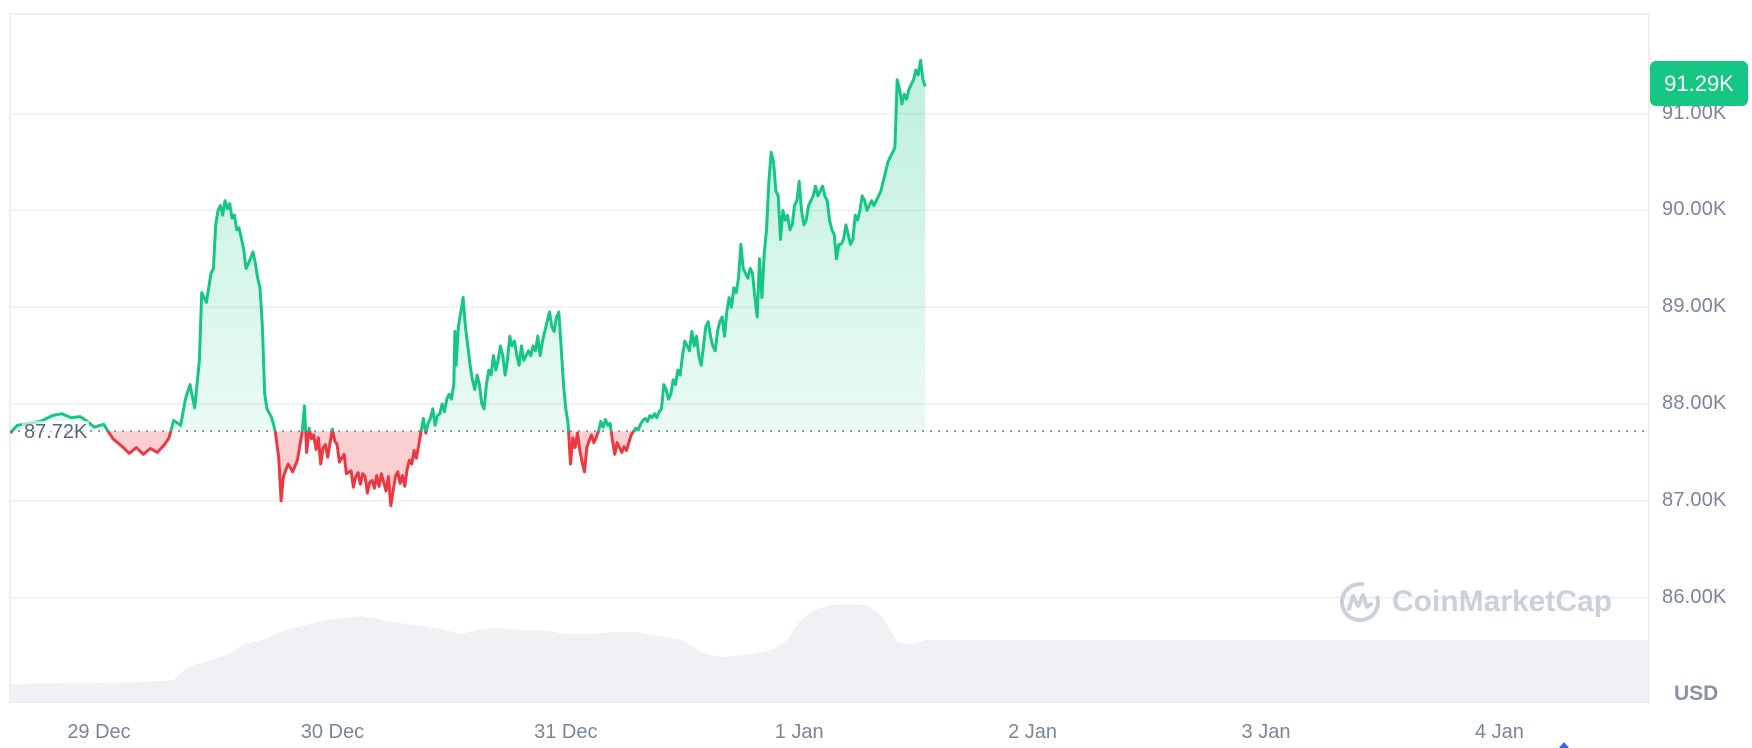 This screenshot has height=748, width=1752. I want to click on event-marker-icon, so click(1564, 745).